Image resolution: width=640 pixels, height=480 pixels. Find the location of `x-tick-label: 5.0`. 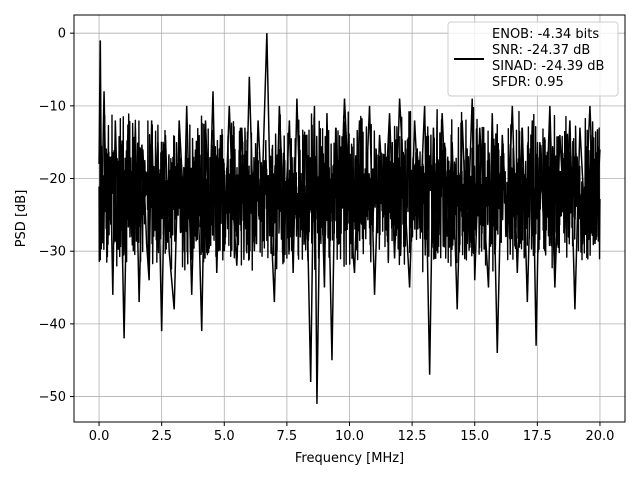

x-tick-label: 5.0 is located at coordinates (224, 436).